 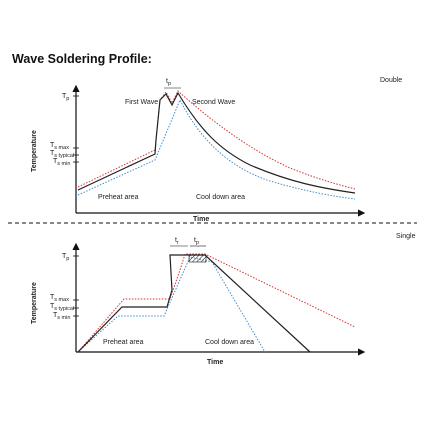 I want to click on tr-label: tr, so click(x=177, y=241).